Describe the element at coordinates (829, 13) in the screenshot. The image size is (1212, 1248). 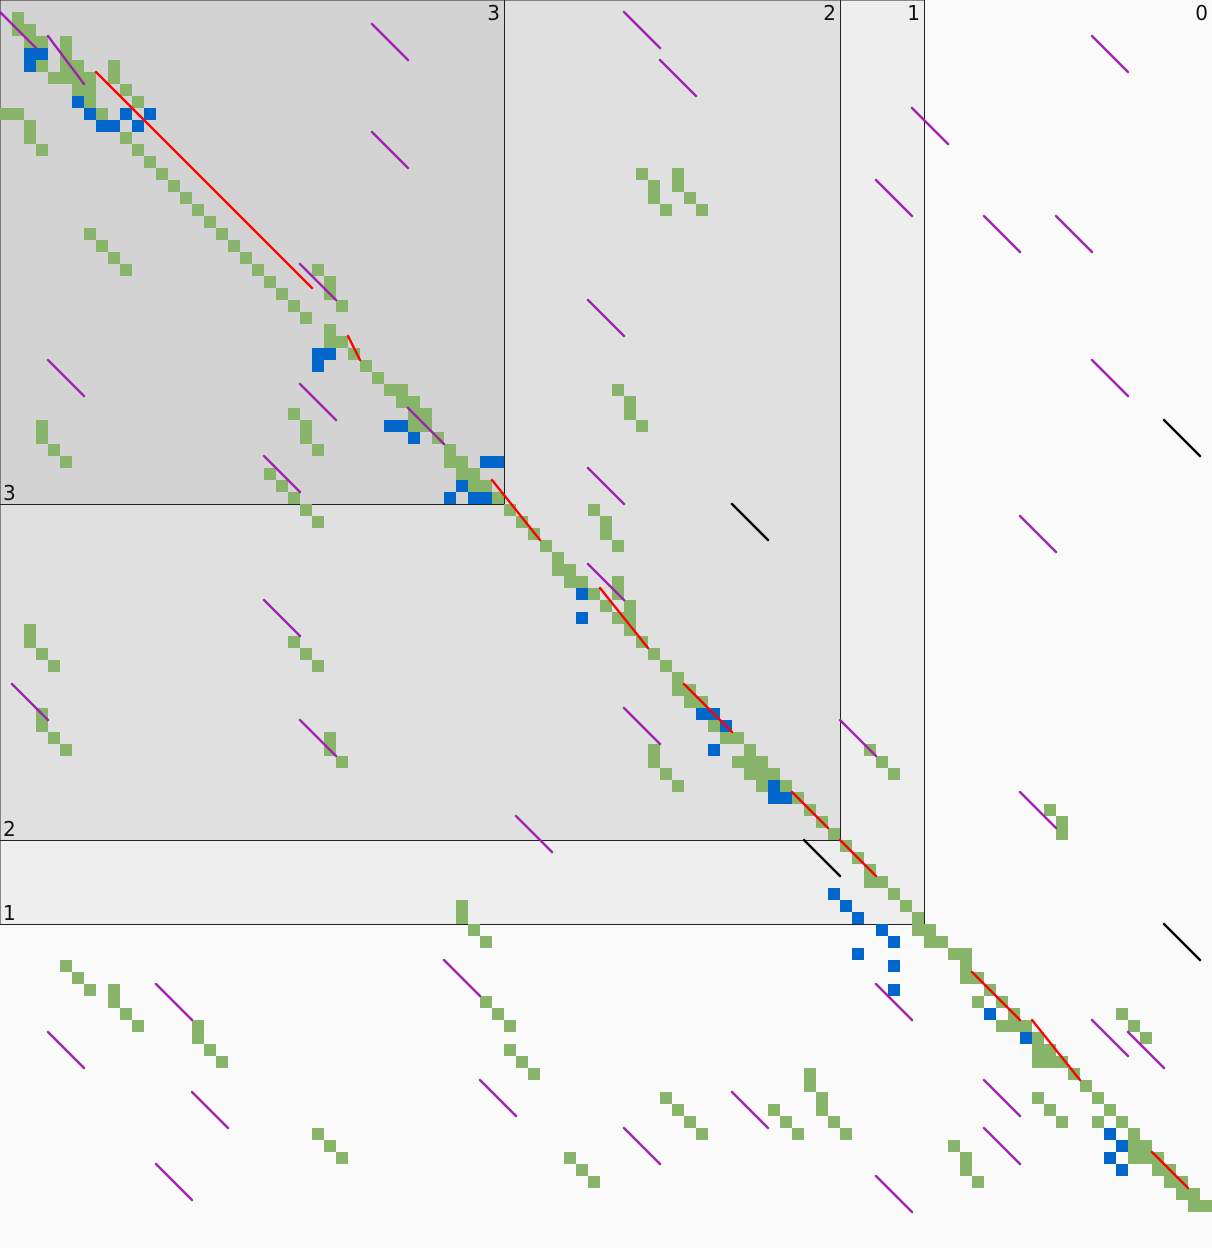
I see `region-2-top-label: 2` at that location.